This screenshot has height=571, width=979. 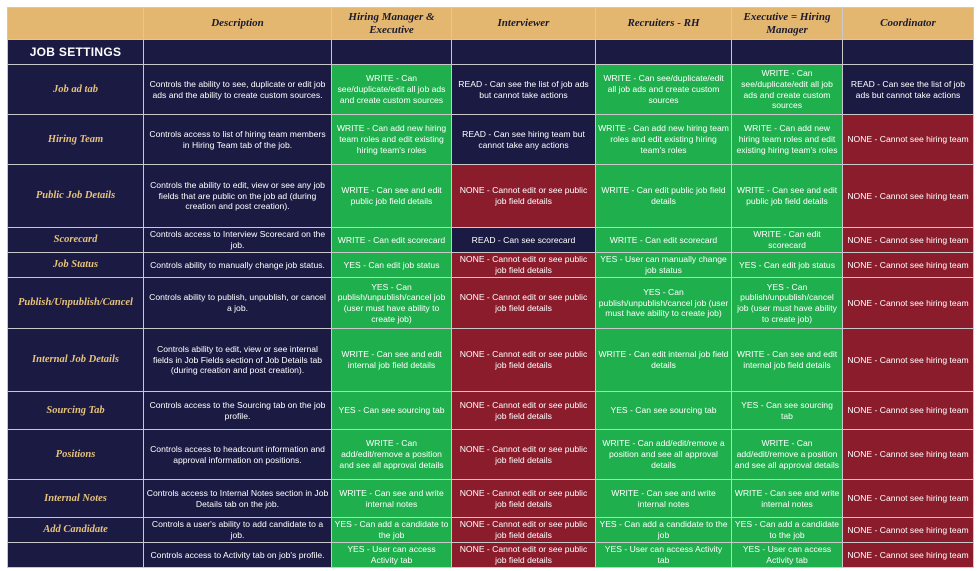 What do you see at coordinates (75, 196) in the screenshot?
I see `row-label: Public Job Details` at bounding box center [75, 196].